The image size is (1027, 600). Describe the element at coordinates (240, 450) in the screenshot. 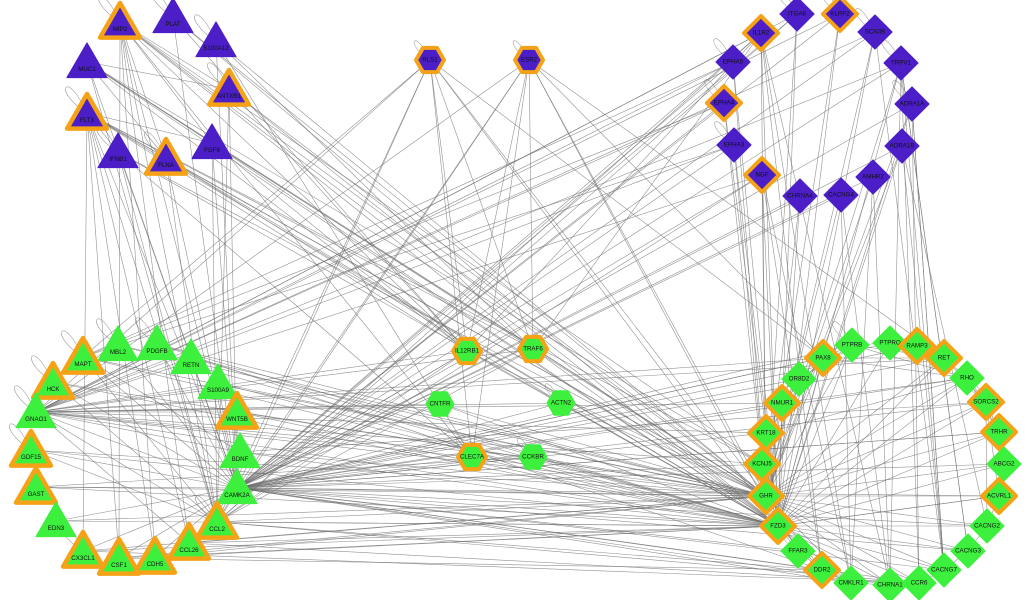

I see `graph-node: BDNF` at that location.